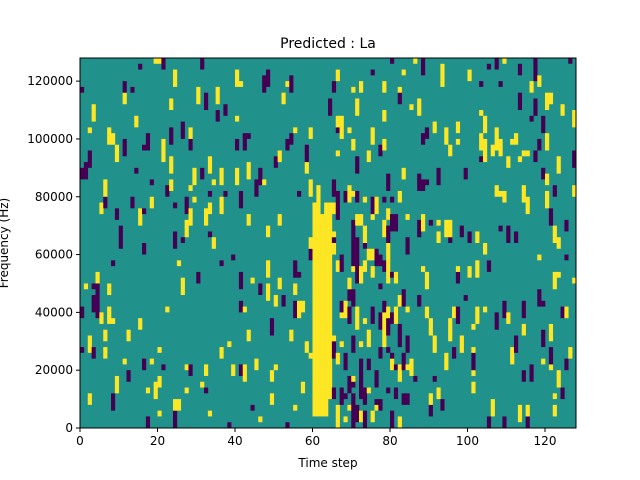 This screenshot has width=640, height=480. What do you see at coordinates (54, 197) in the screenshot?
I see `y-tick-label: 80000` at bounding box center [54, 197].